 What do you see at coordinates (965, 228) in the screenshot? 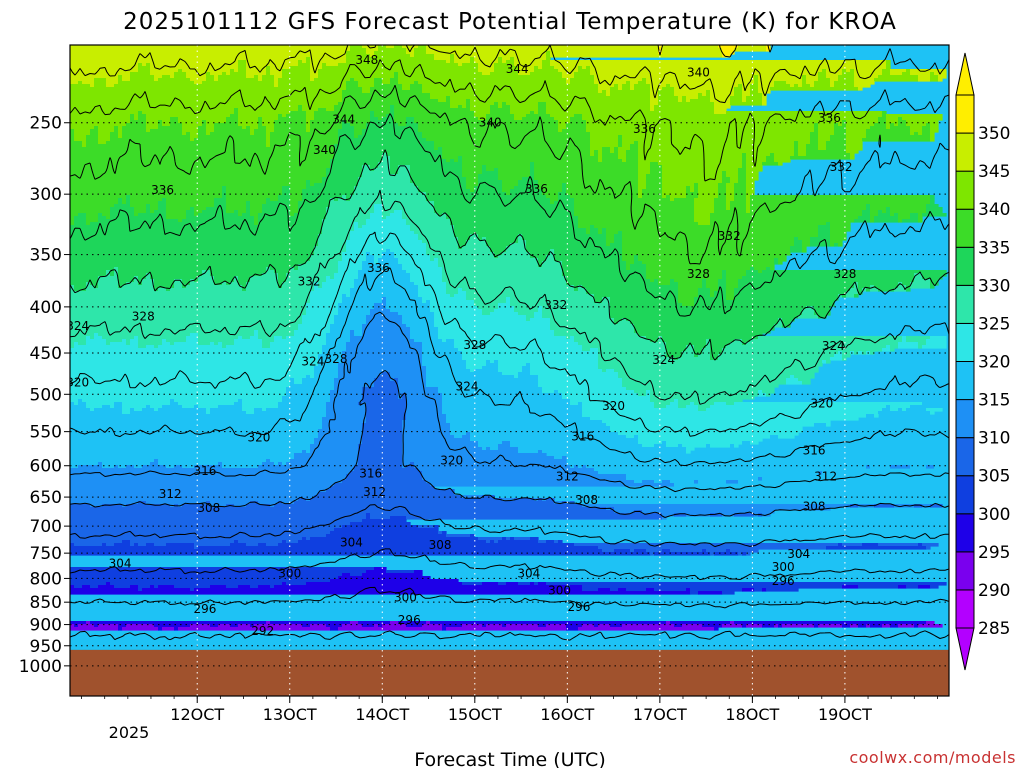
I see `colorbar-swatch` at bounding box center [965, 228].